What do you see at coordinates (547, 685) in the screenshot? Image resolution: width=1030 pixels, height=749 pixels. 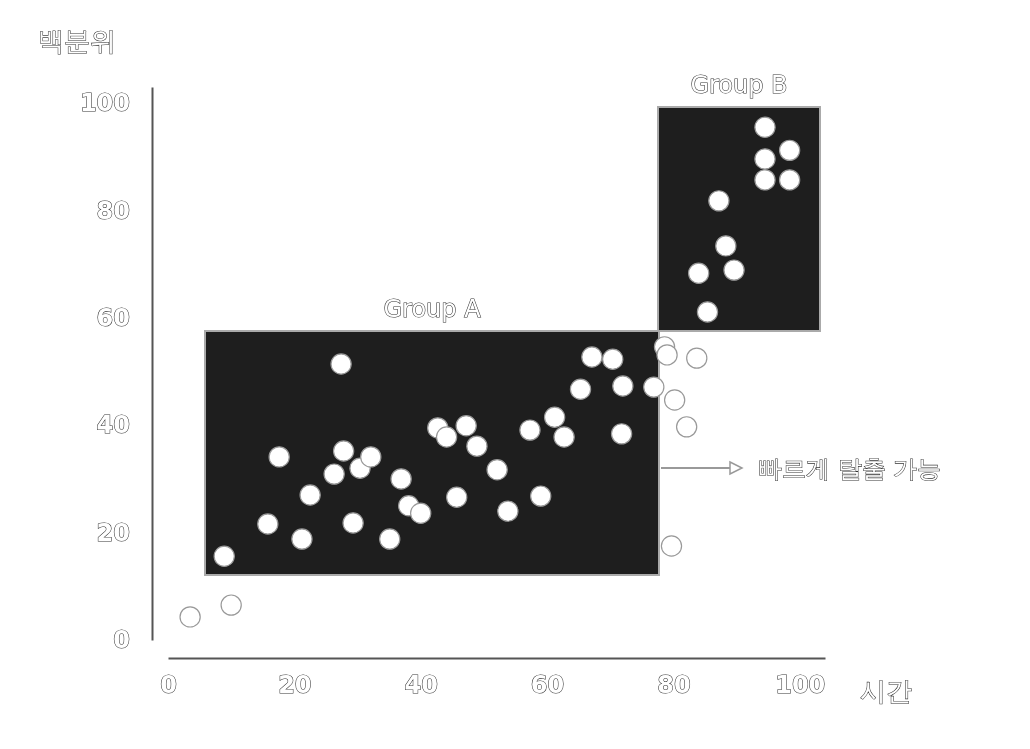 I see `x-tick-label: 60` at bounding box center [547, 685].